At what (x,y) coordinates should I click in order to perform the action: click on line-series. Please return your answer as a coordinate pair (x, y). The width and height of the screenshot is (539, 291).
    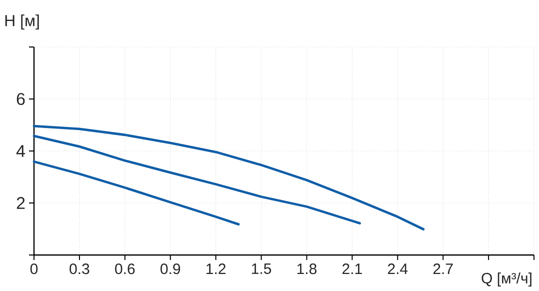
    Looking at the image, I should click on (136, 193).